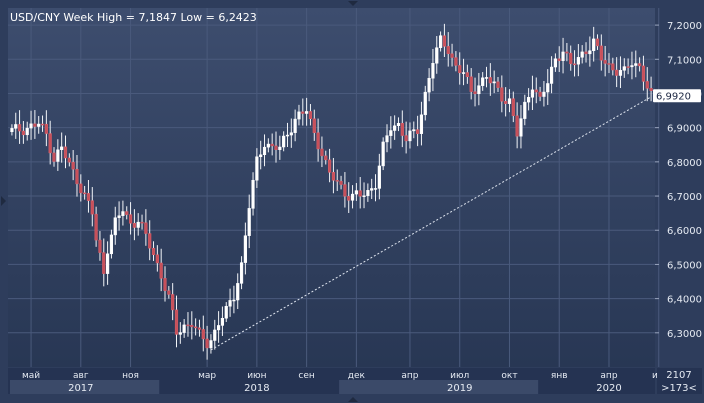 The width and height of the screenshot is (704, 403). What do you see at coordinates (256, 388) in the screenshot?
I see `year-label: 2018` at bounding box center [256, 388].